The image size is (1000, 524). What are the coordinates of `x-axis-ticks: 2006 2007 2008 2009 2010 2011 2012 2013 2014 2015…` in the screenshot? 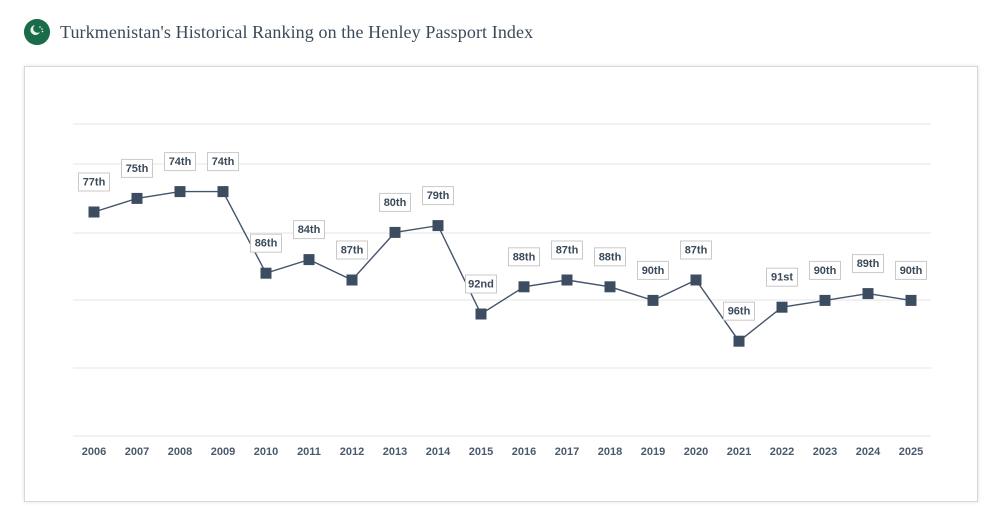 It's located at (502, 452).